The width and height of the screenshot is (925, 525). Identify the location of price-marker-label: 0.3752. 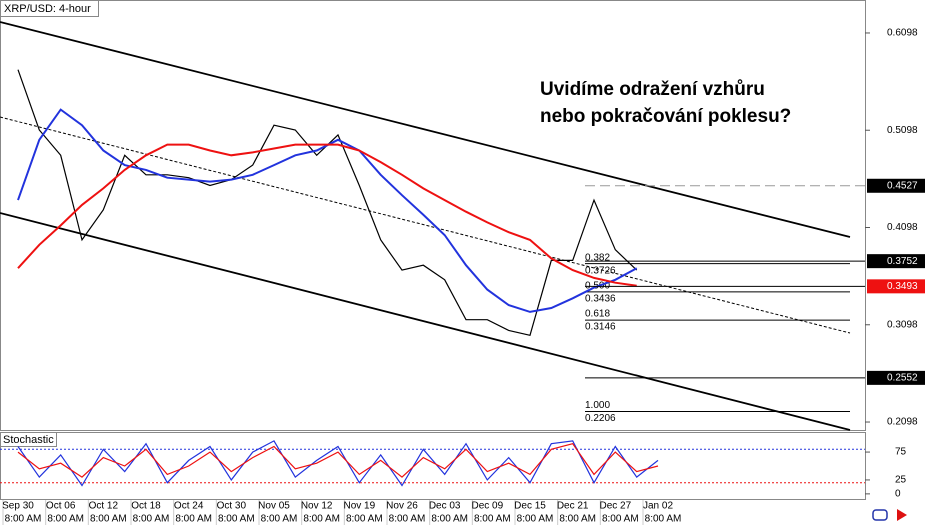
(902, 261).